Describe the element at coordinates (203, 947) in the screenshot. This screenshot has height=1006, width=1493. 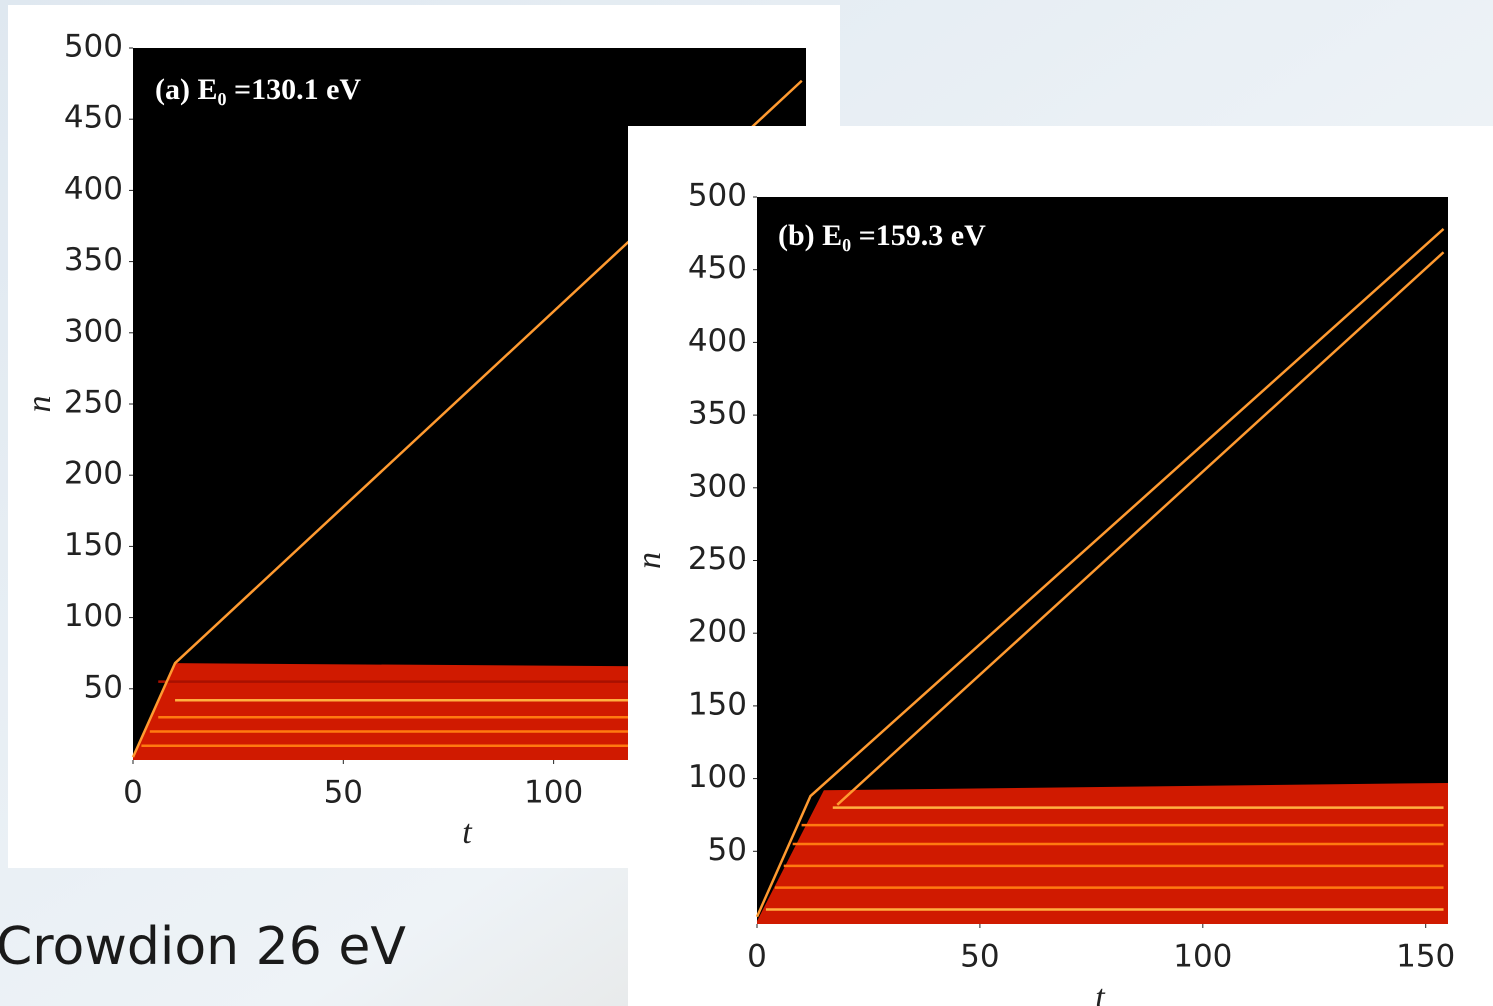
I see `slide-caption: Crowdion 26 eV` at that location.